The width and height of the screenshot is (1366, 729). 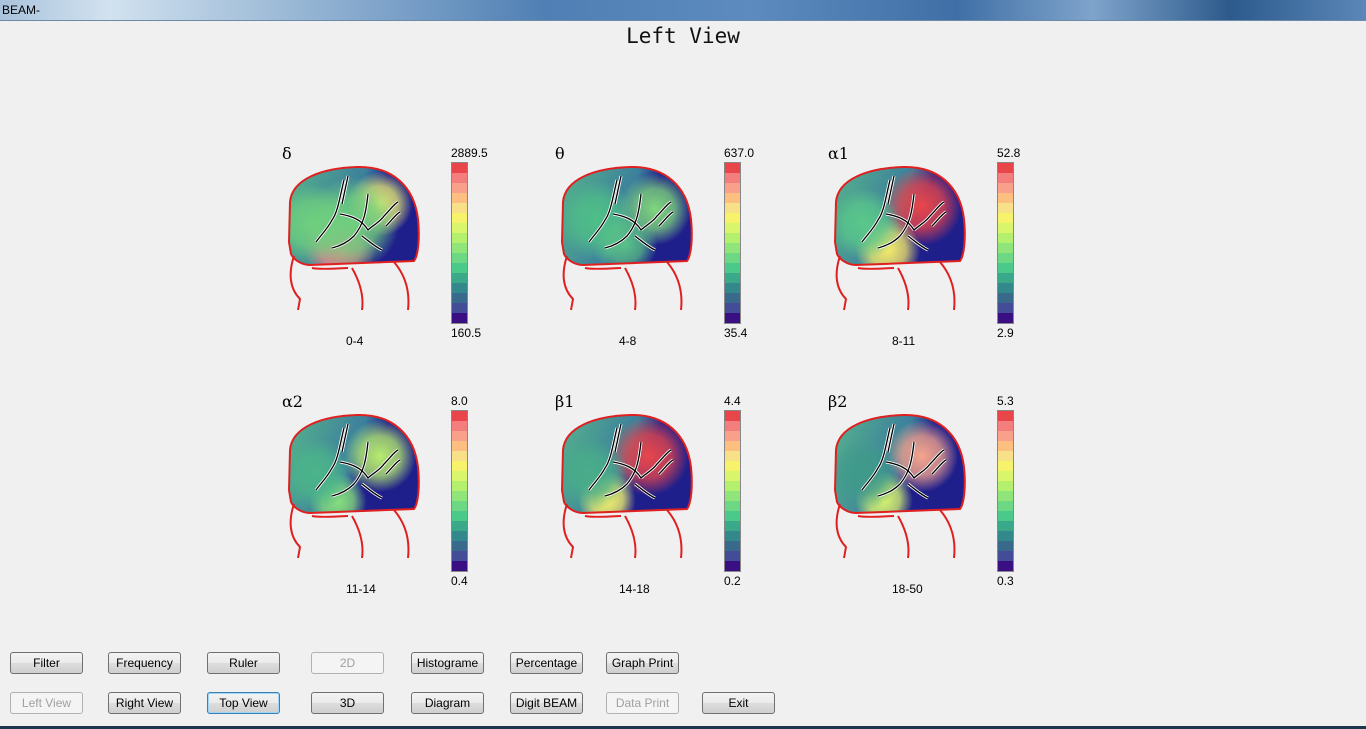 What do you see at coordinates (459, 581) in the screenshot?
I see `scale-min-value: 0.4` at bounding box center [459, 581].